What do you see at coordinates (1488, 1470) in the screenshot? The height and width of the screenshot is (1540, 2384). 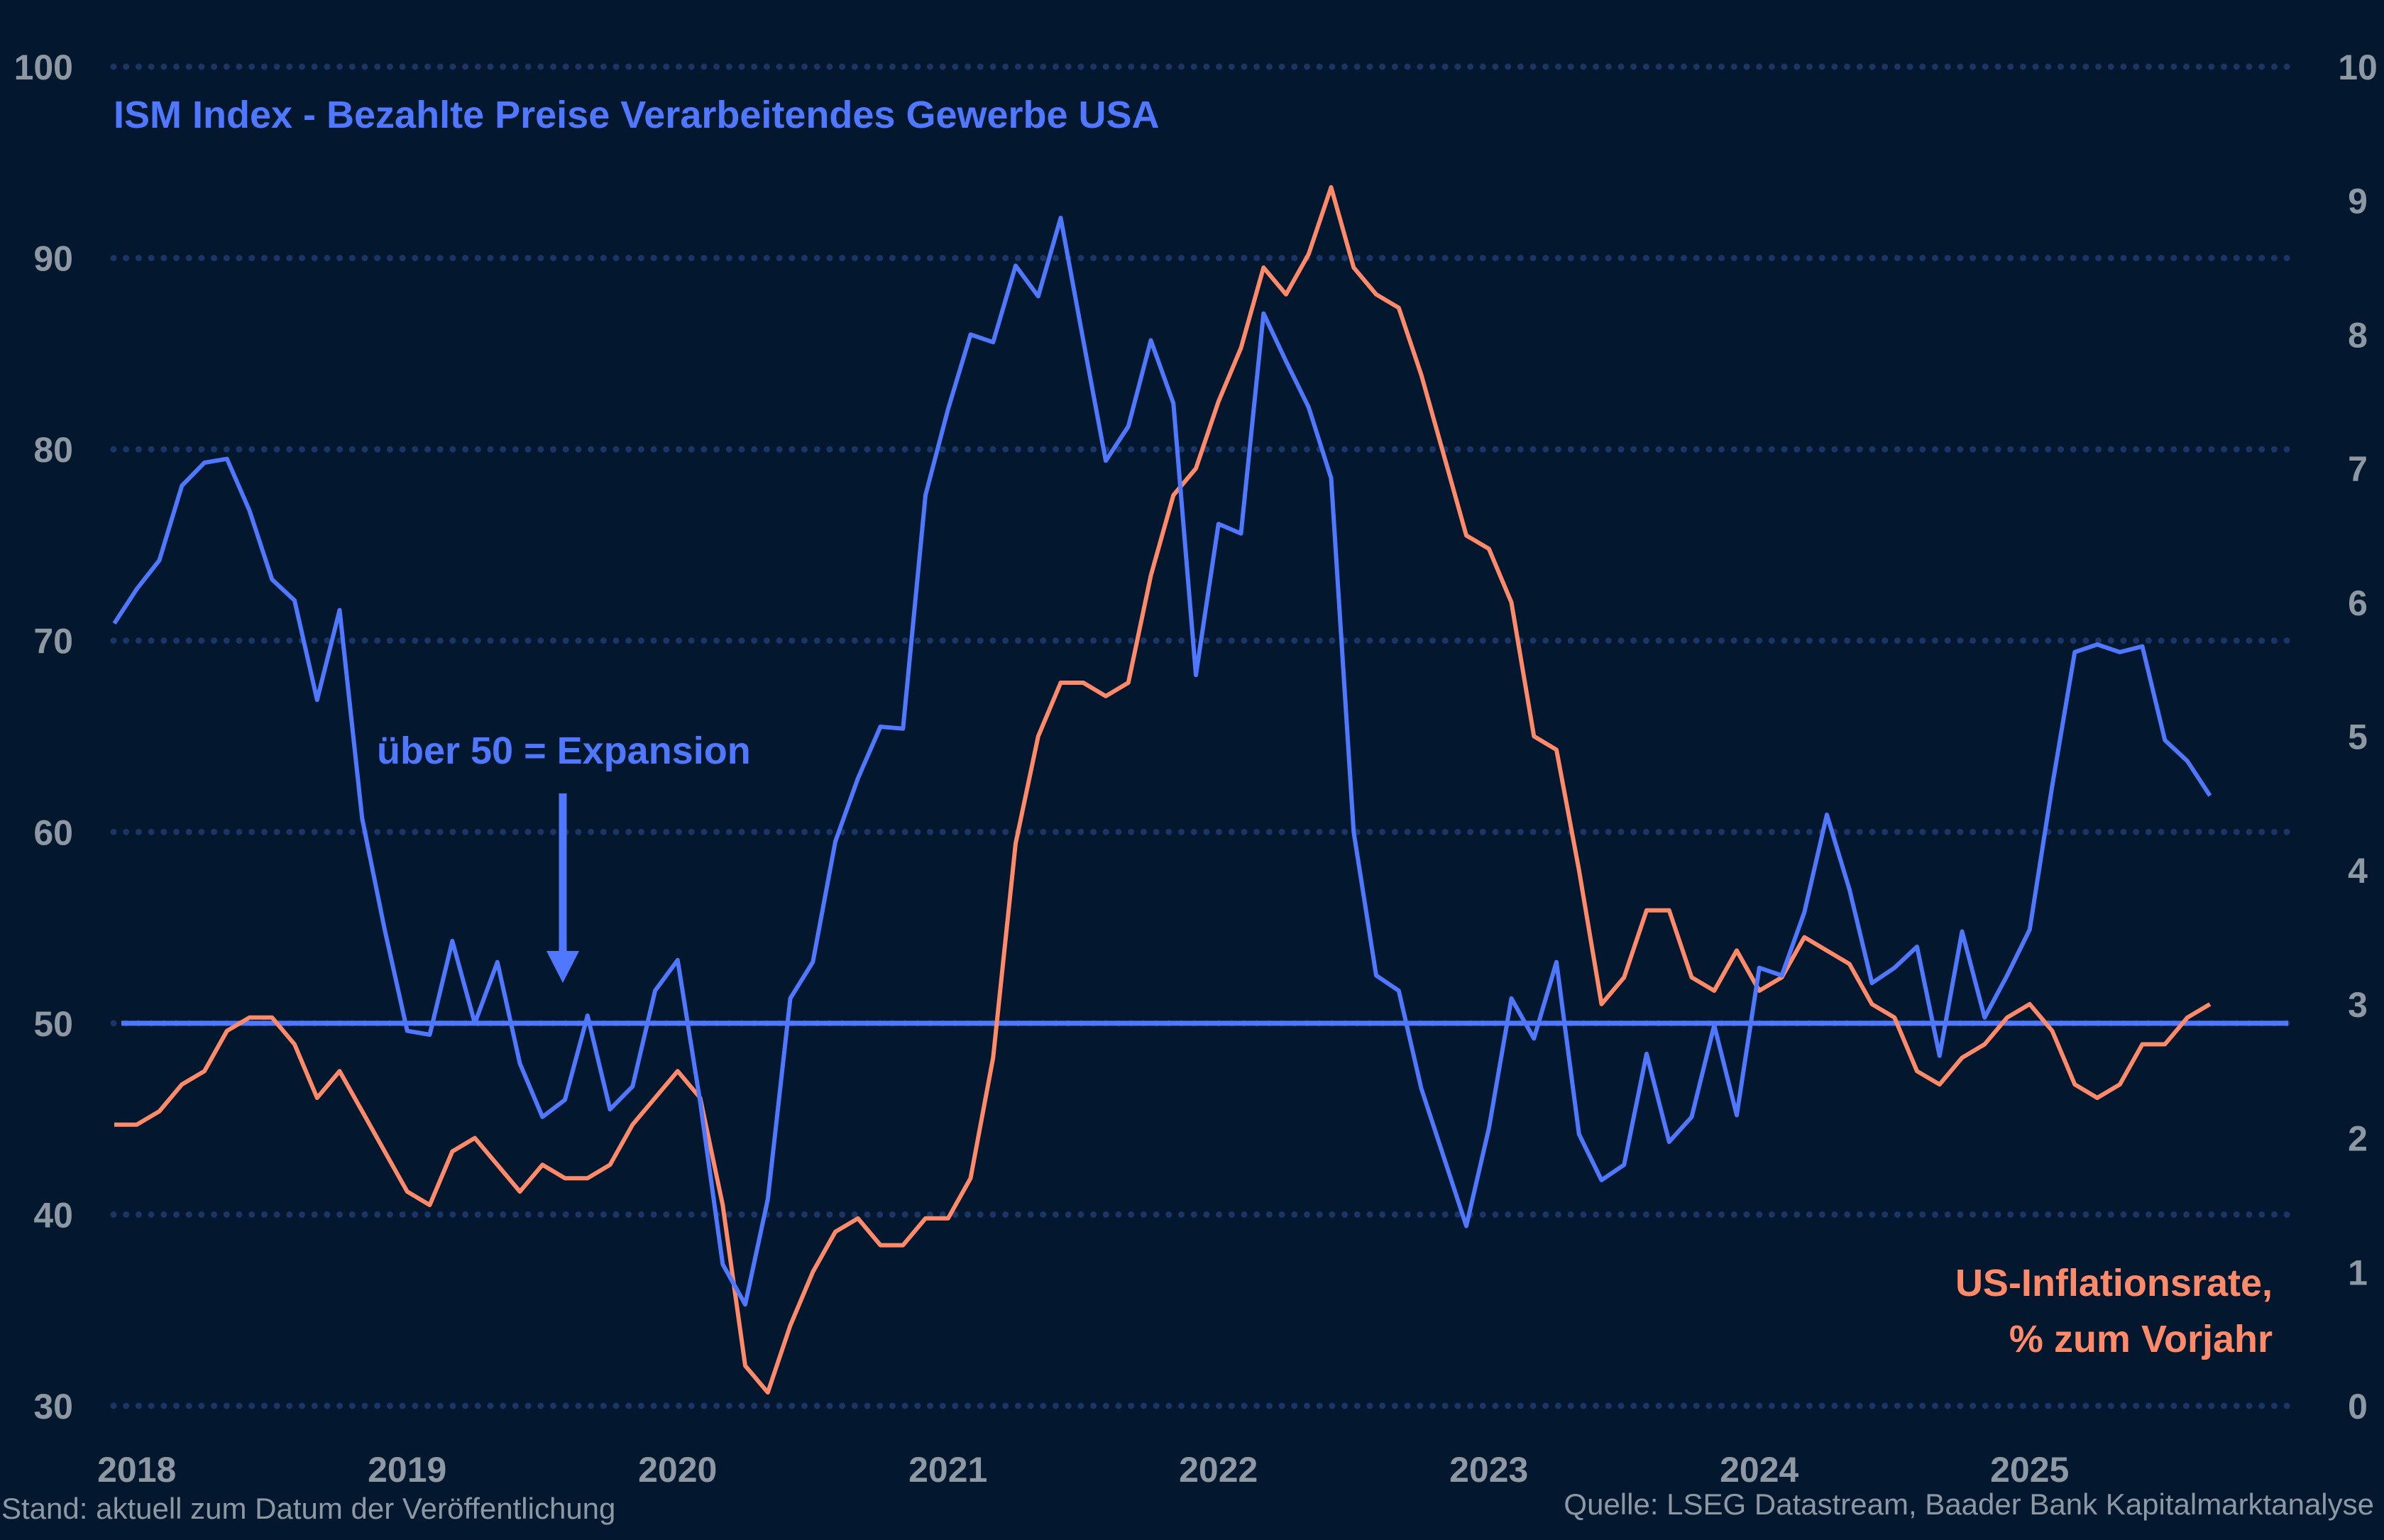 I see `x-tick-label: 2023` at bounding box center [1488, 1470].